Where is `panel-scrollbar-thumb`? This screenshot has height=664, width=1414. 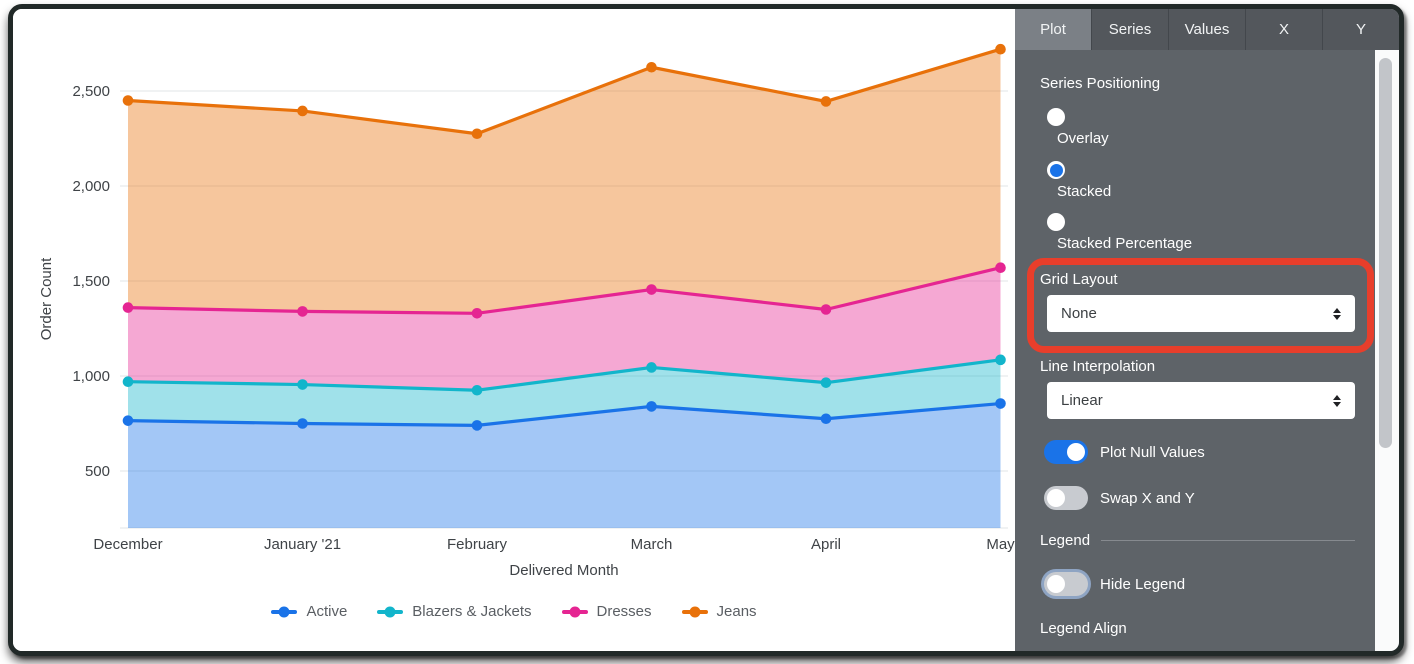
panel-scrollbar-thumb is located at coordinates (1385, 253).